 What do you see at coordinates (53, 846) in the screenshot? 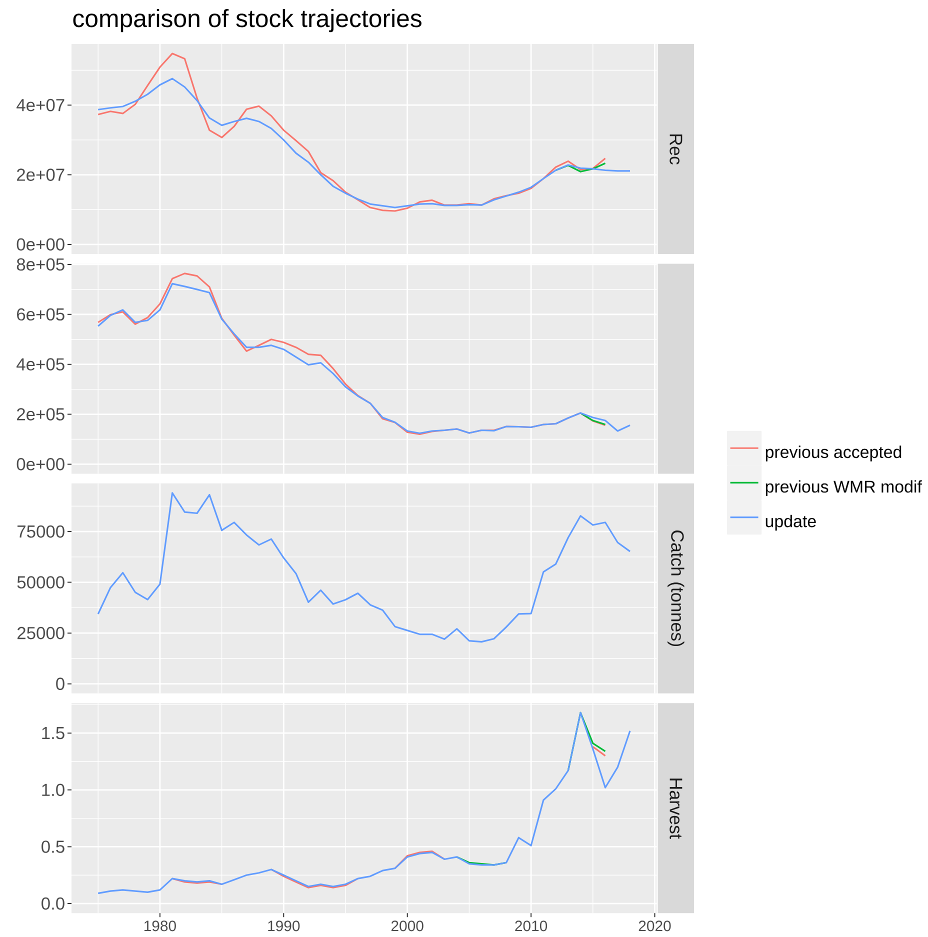
I see `y-tick-label: 0.5` at bounding box center [53, 846].